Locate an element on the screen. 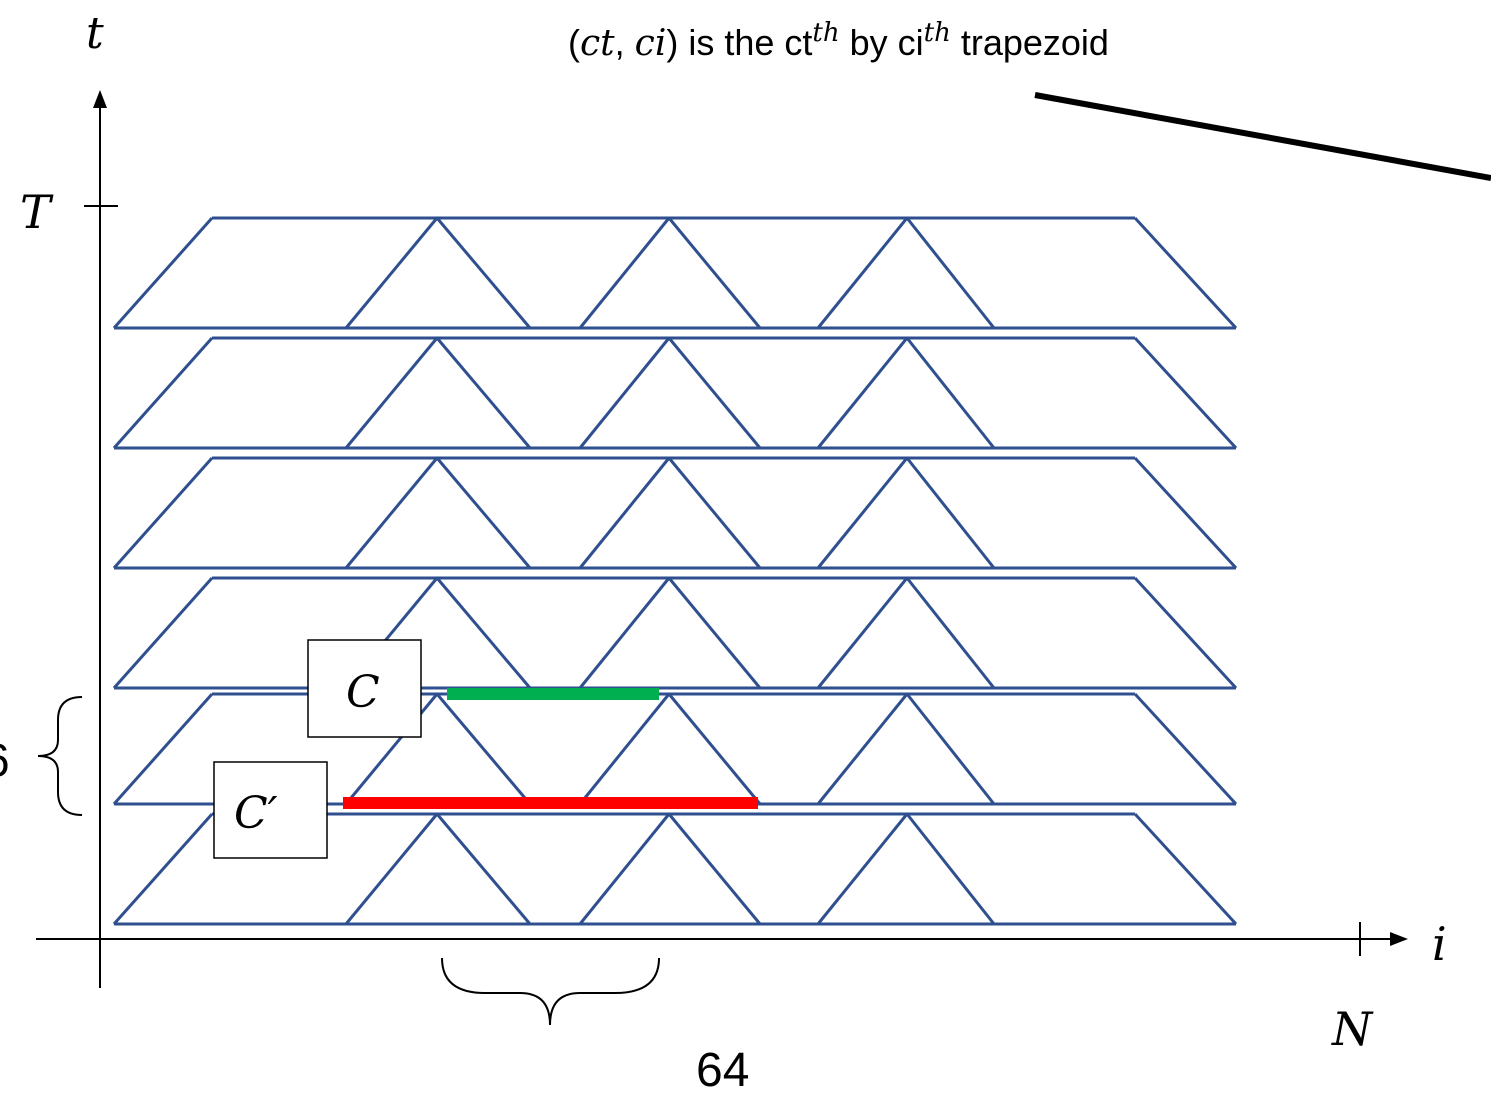  width-brace: 64 is located at coordinates (595, 1025).